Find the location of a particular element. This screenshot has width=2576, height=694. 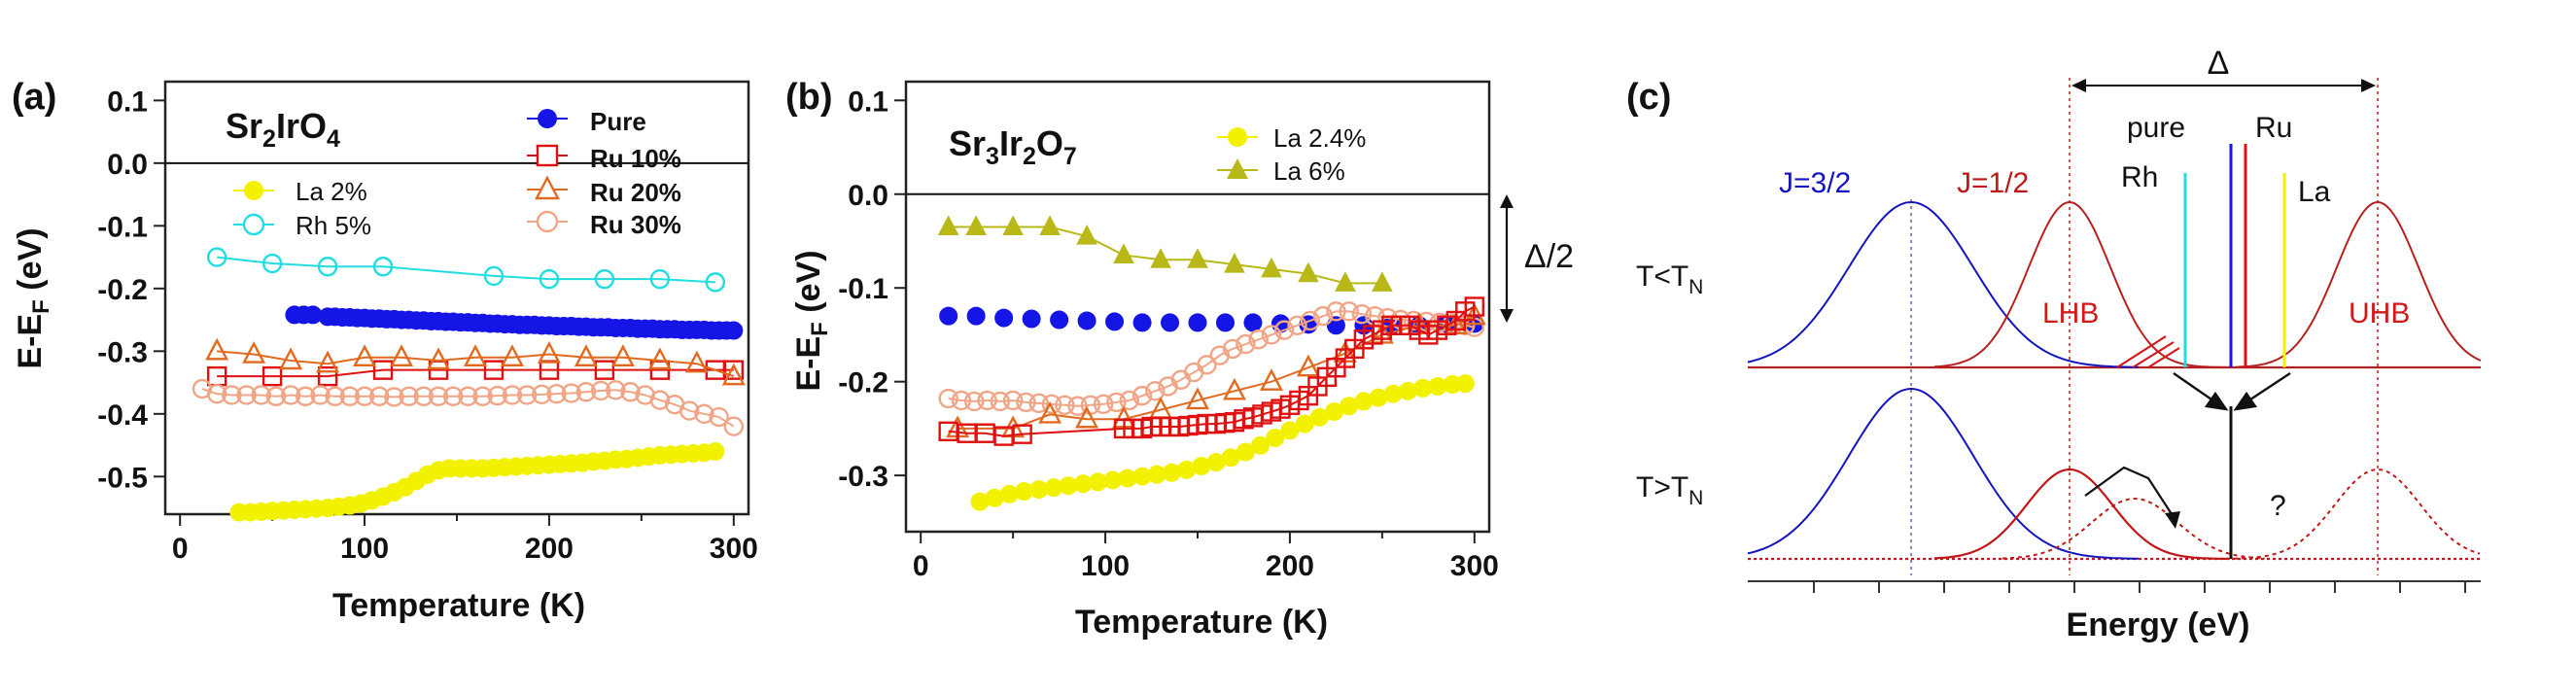

series-la6 is located at coordinates (1165, 253).